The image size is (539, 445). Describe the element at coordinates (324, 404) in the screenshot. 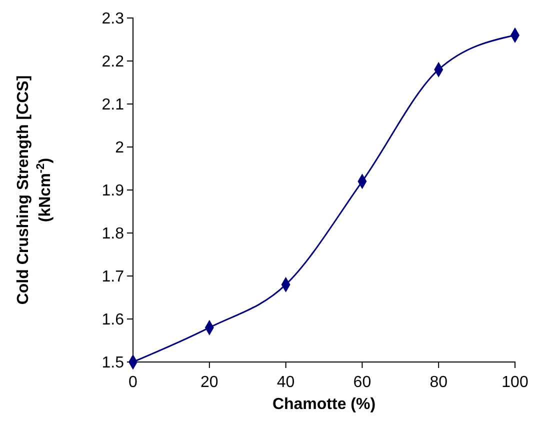

I see `x-axis-title: Chamotte (%)` at that location.